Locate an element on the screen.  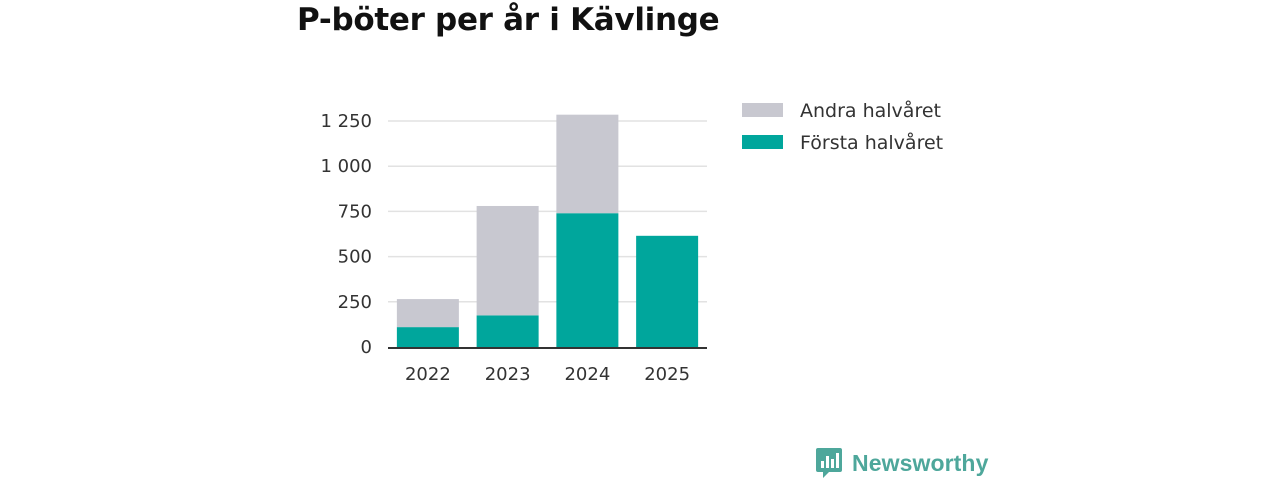
bar-forsta-2024 is located at coordinates (587, 280).